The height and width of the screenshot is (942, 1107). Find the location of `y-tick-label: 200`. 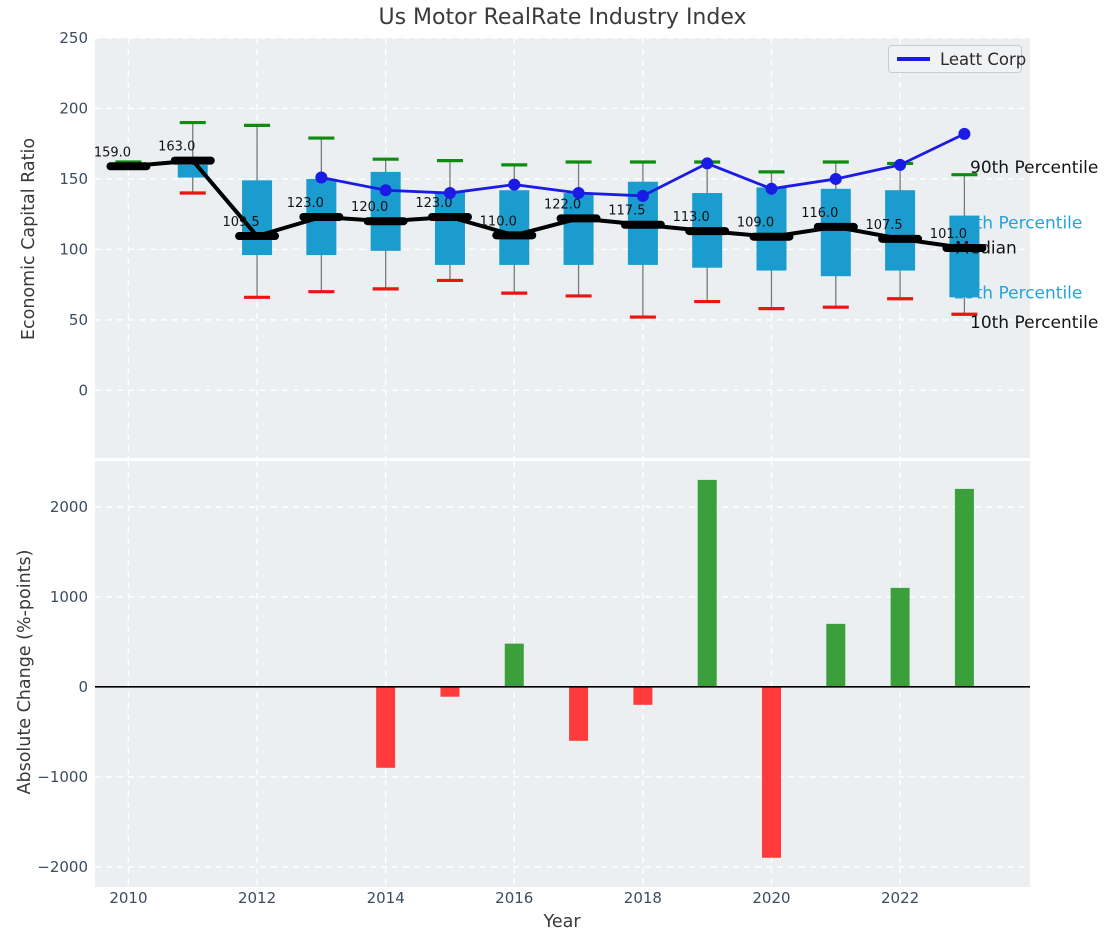

y-tick-label: 200 is located at coordinates (73, 108).